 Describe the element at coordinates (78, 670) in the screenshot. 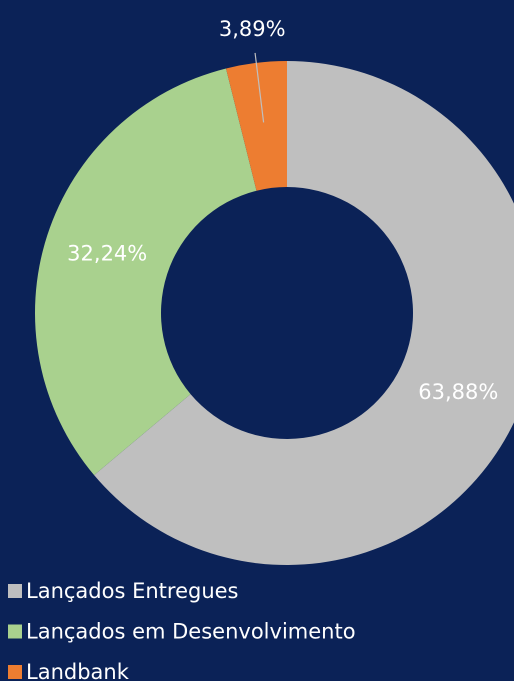

I see `legend-label: Landbank` at that location.